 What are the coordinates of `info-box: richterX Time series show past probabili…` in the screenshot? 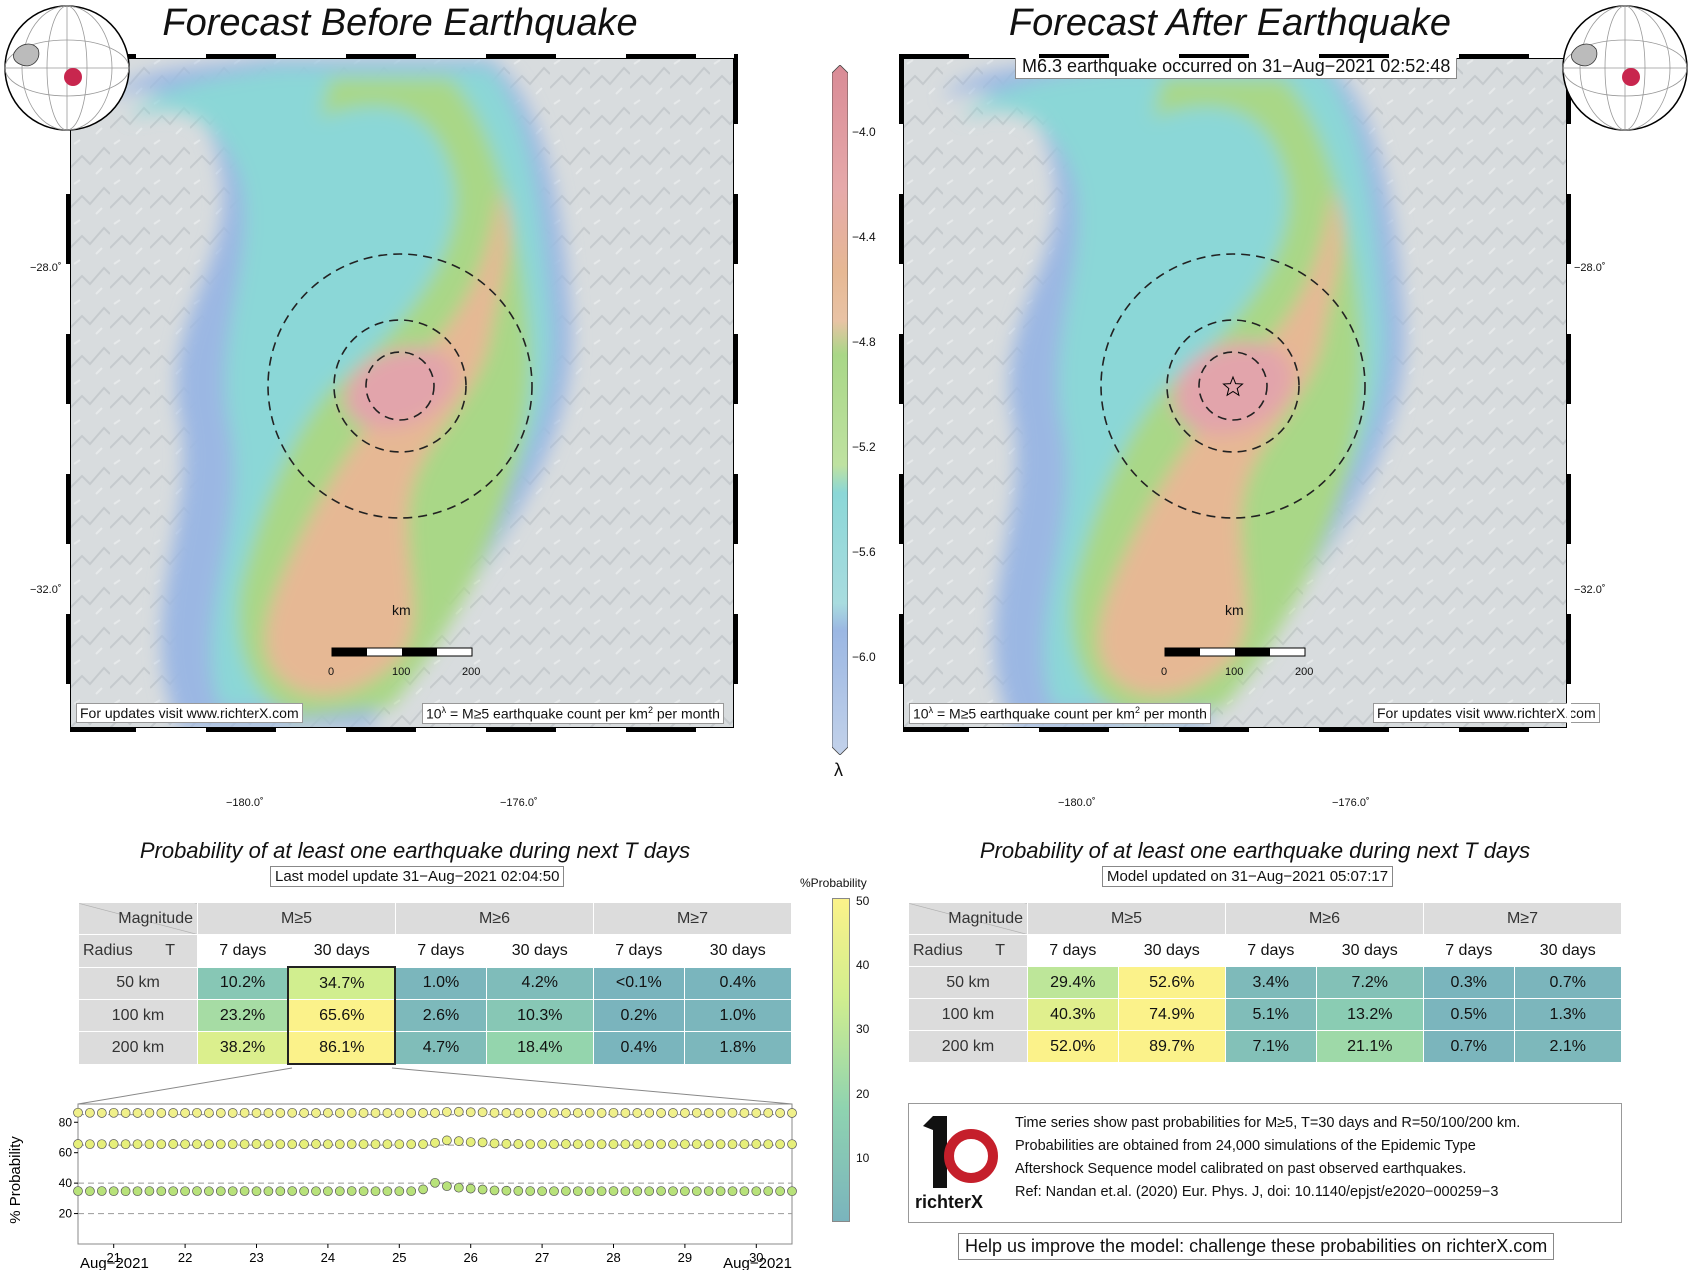 It's located at (1265, 1163).